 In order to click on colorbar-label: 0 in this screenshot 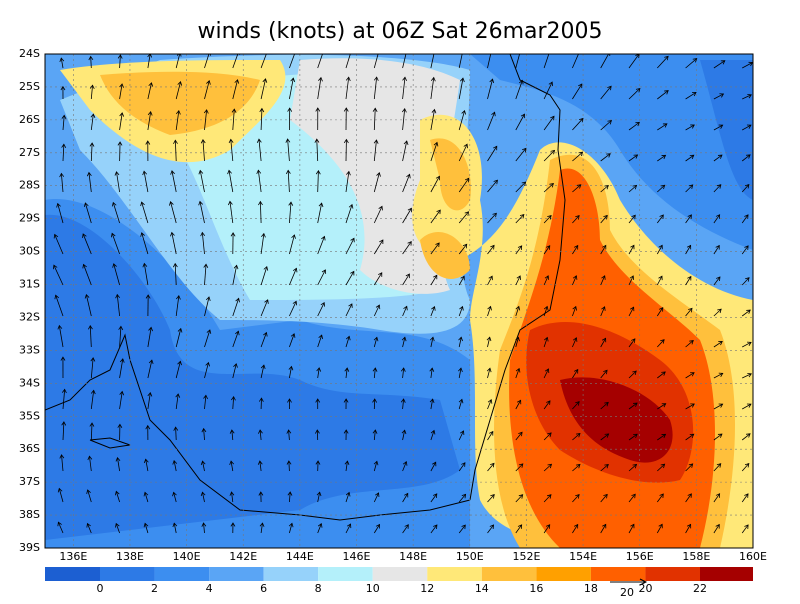, I will do `click(100, 588)`.